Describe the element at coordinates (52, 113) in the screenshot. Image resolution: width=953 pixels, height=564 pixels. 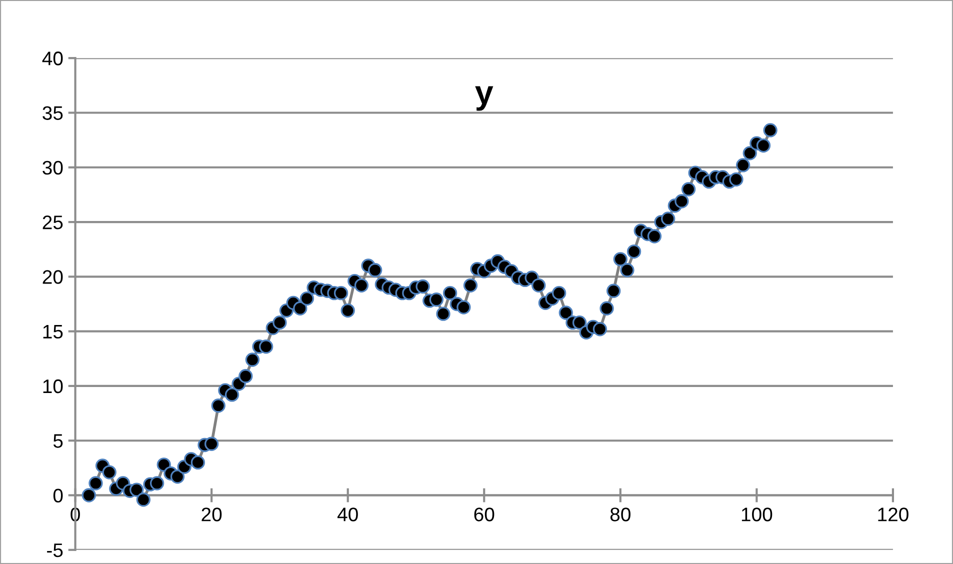
I see `y-tick-label: 35` at that location.